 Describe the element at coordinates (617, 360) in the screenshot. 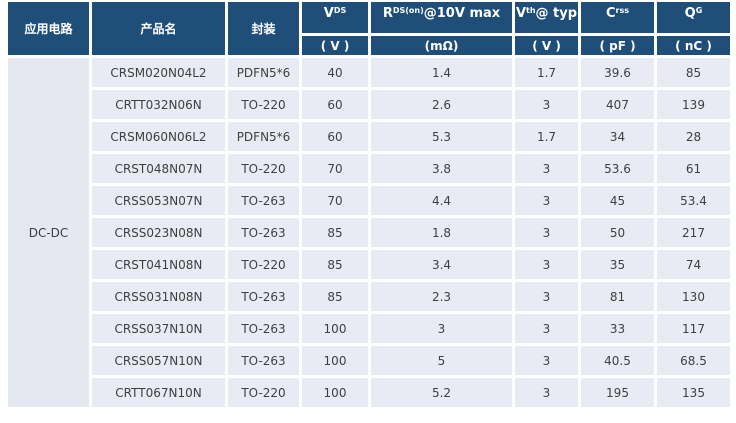

I see `cell-crss: 40.5` at that location.